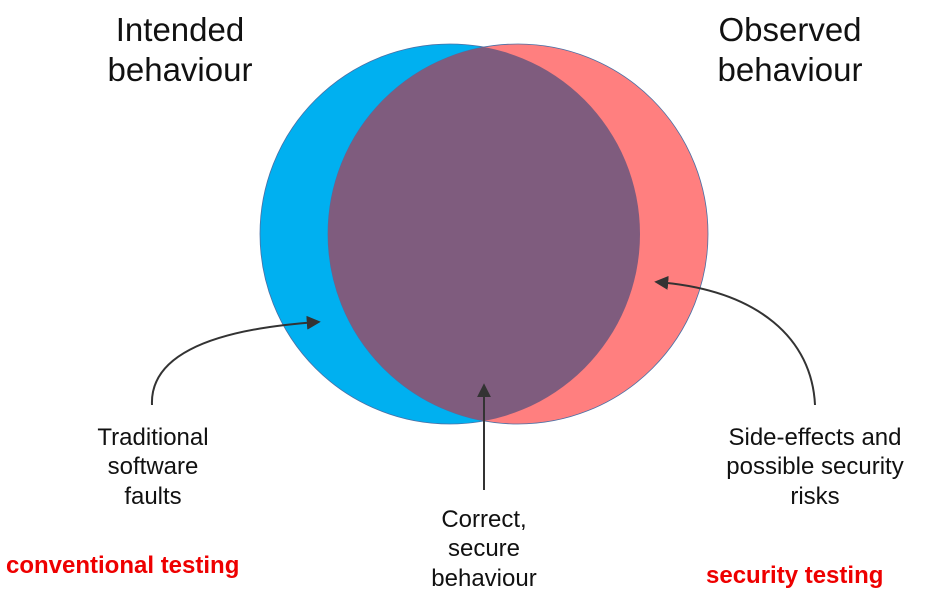  Describe the element at coordinates (795, 575) in the screenshot. I see `security-testing-tag: security testing` at that location.